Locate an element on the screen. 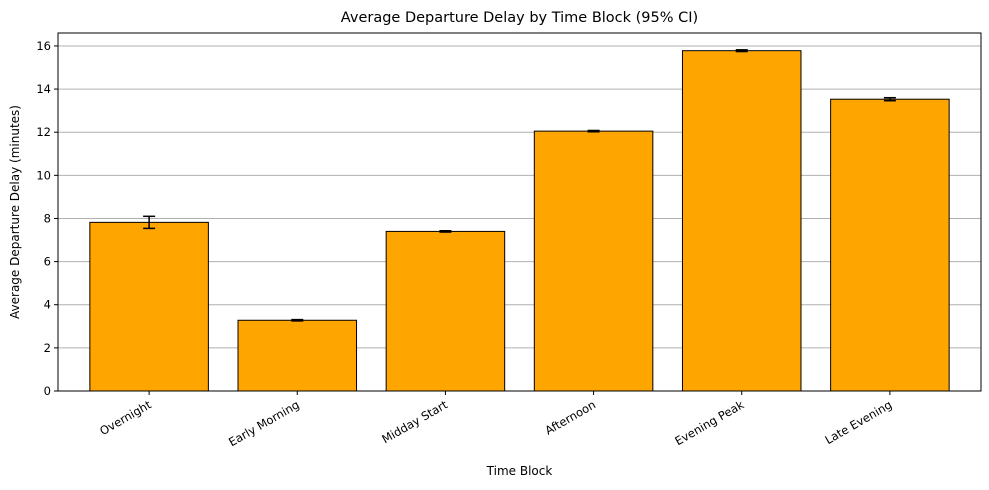  y-tick-label: 8 is located at coordinates (47, 218).